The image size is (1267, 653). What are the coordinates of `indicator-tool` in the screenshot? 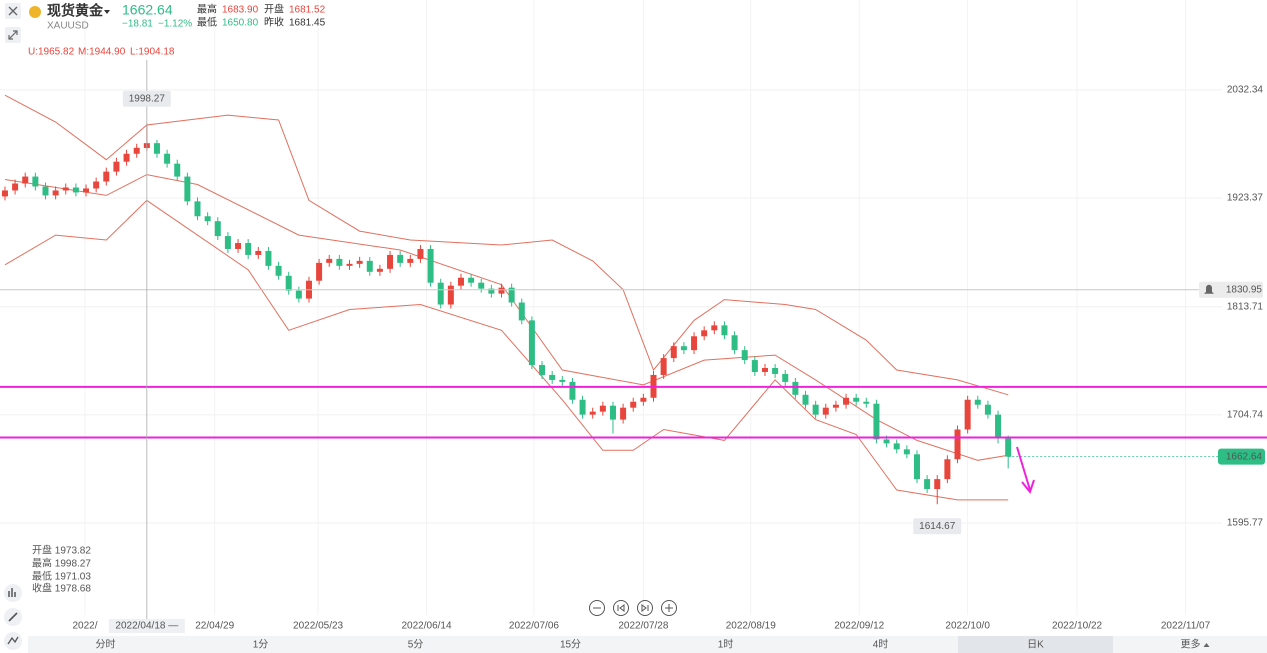 It's located at (13, 593).